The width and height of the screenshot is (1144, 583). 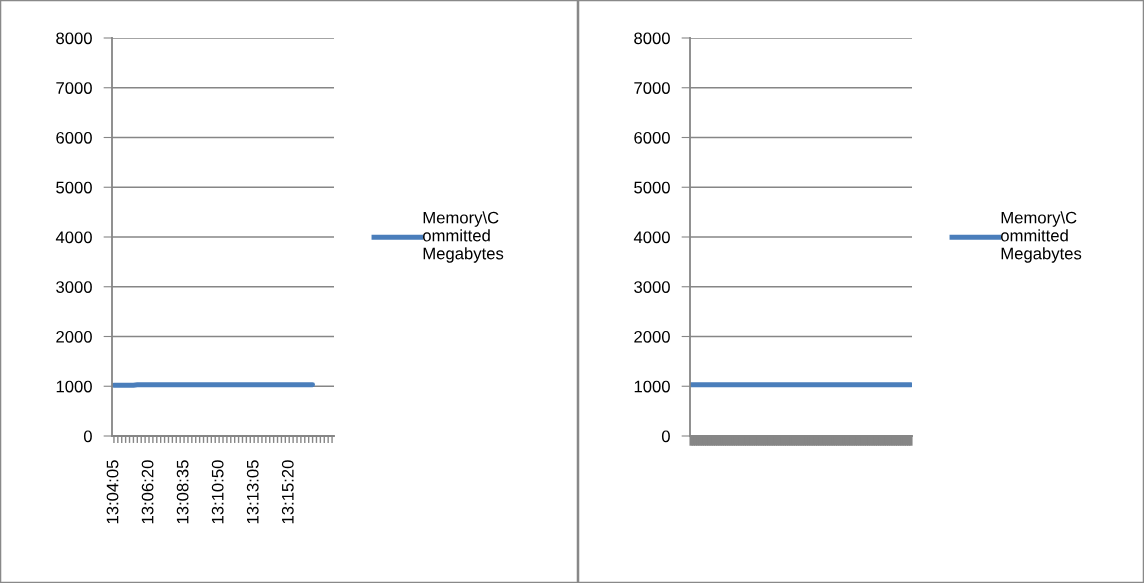 What do you see at coordinates (287, 492) in the screenshot?
I see `x-tick-label: 13:15:20` at bounding box center [287, 492].